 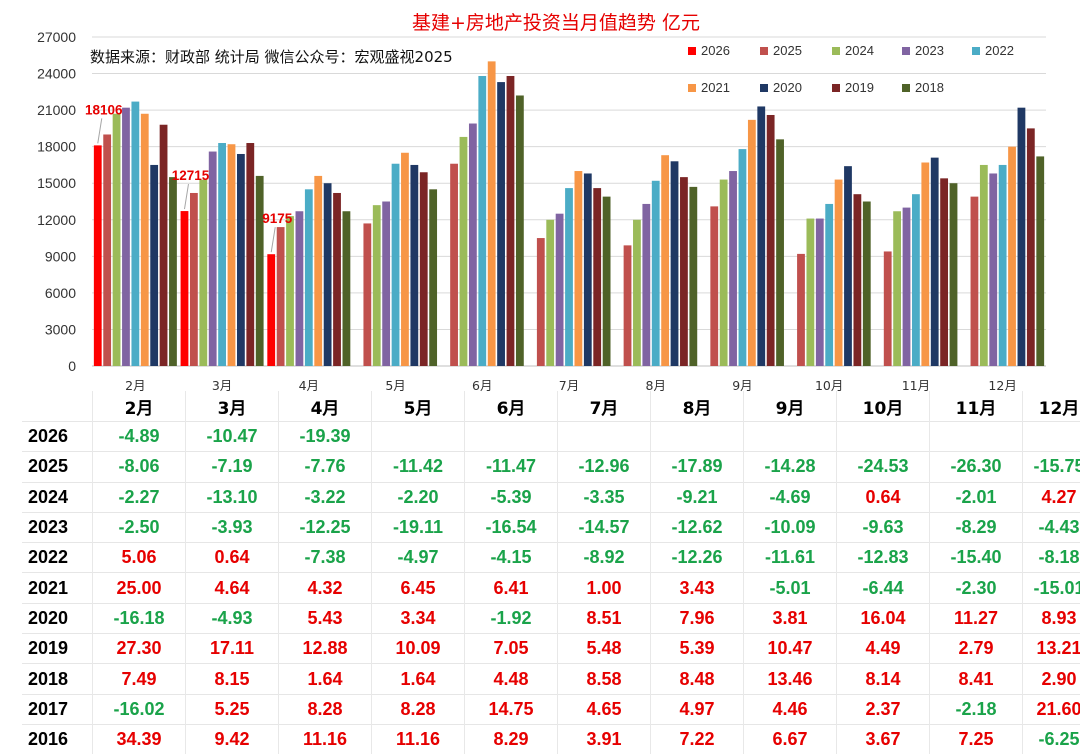 I want to click on table-cell: 11.16, so click(x=325, y=739).